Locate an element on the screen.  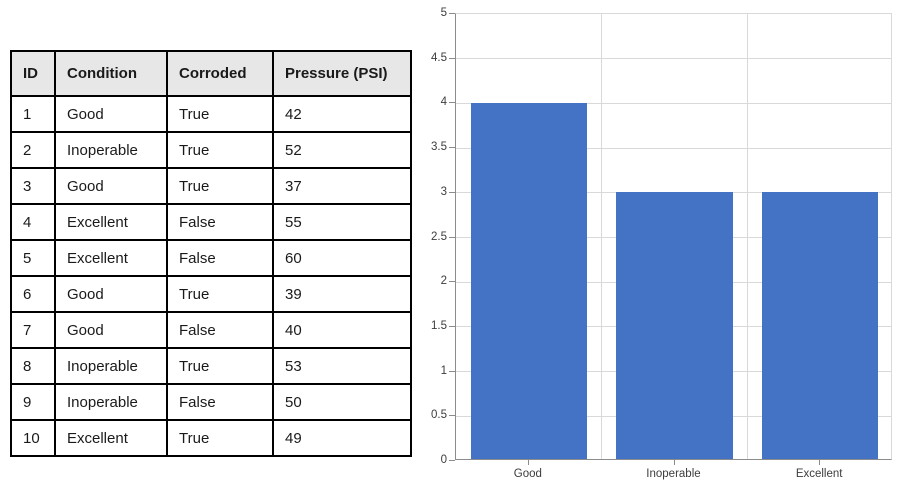
header-cell: Pressure (PSI) is located at coordinates (342, 73).